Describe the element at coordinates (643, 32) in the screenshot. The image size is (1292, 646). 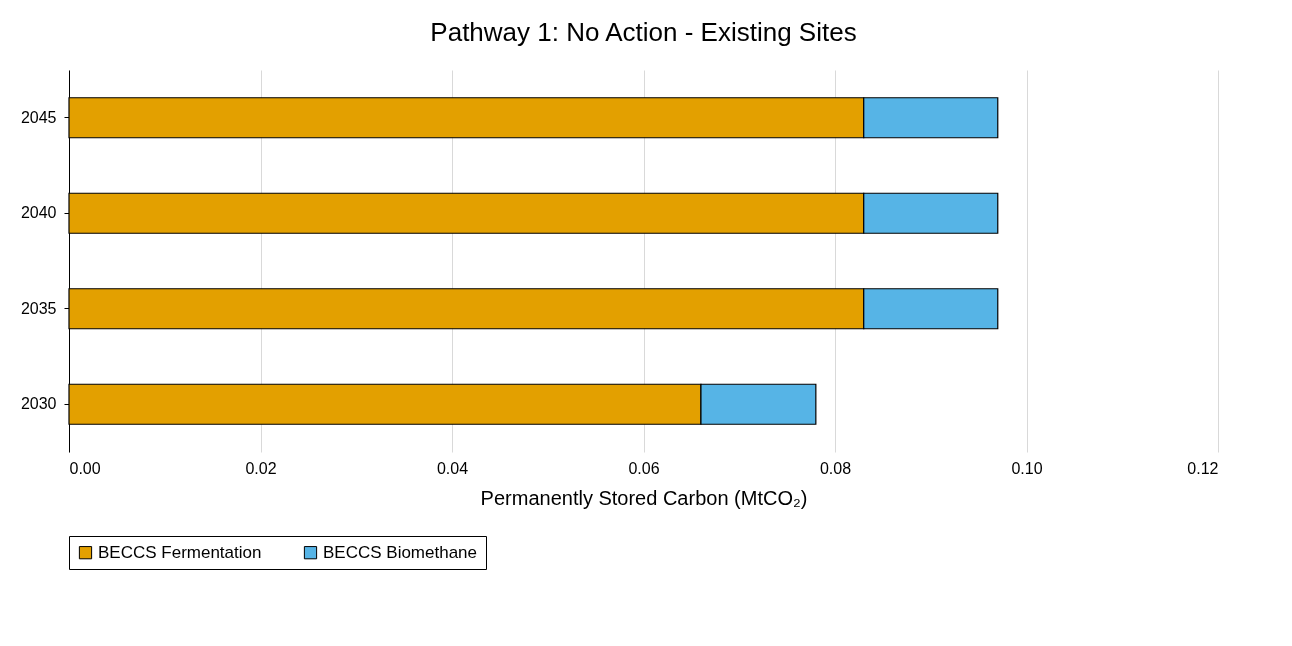
I see `chart-title: Pathway 1: No Action - Existing Sites` at that location.